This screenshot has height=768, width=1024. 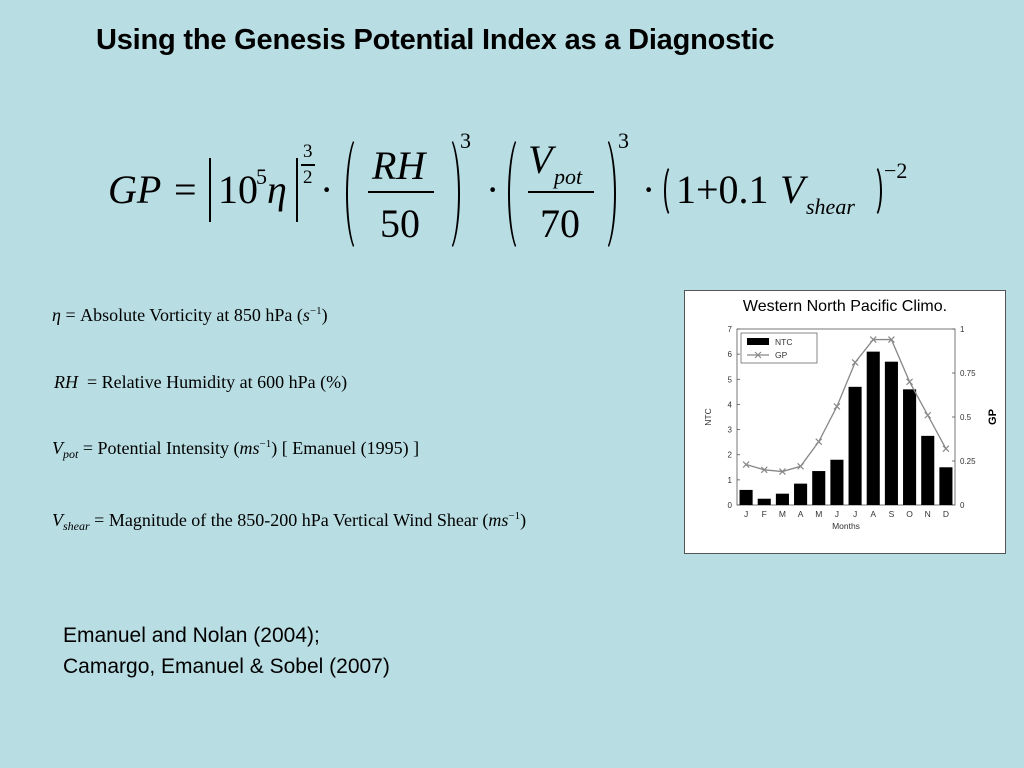 What do you see at coordinates (966, 417) in the screenshot?
I see `y2-tick-label: 0.5` at bounding box center [966, 417].